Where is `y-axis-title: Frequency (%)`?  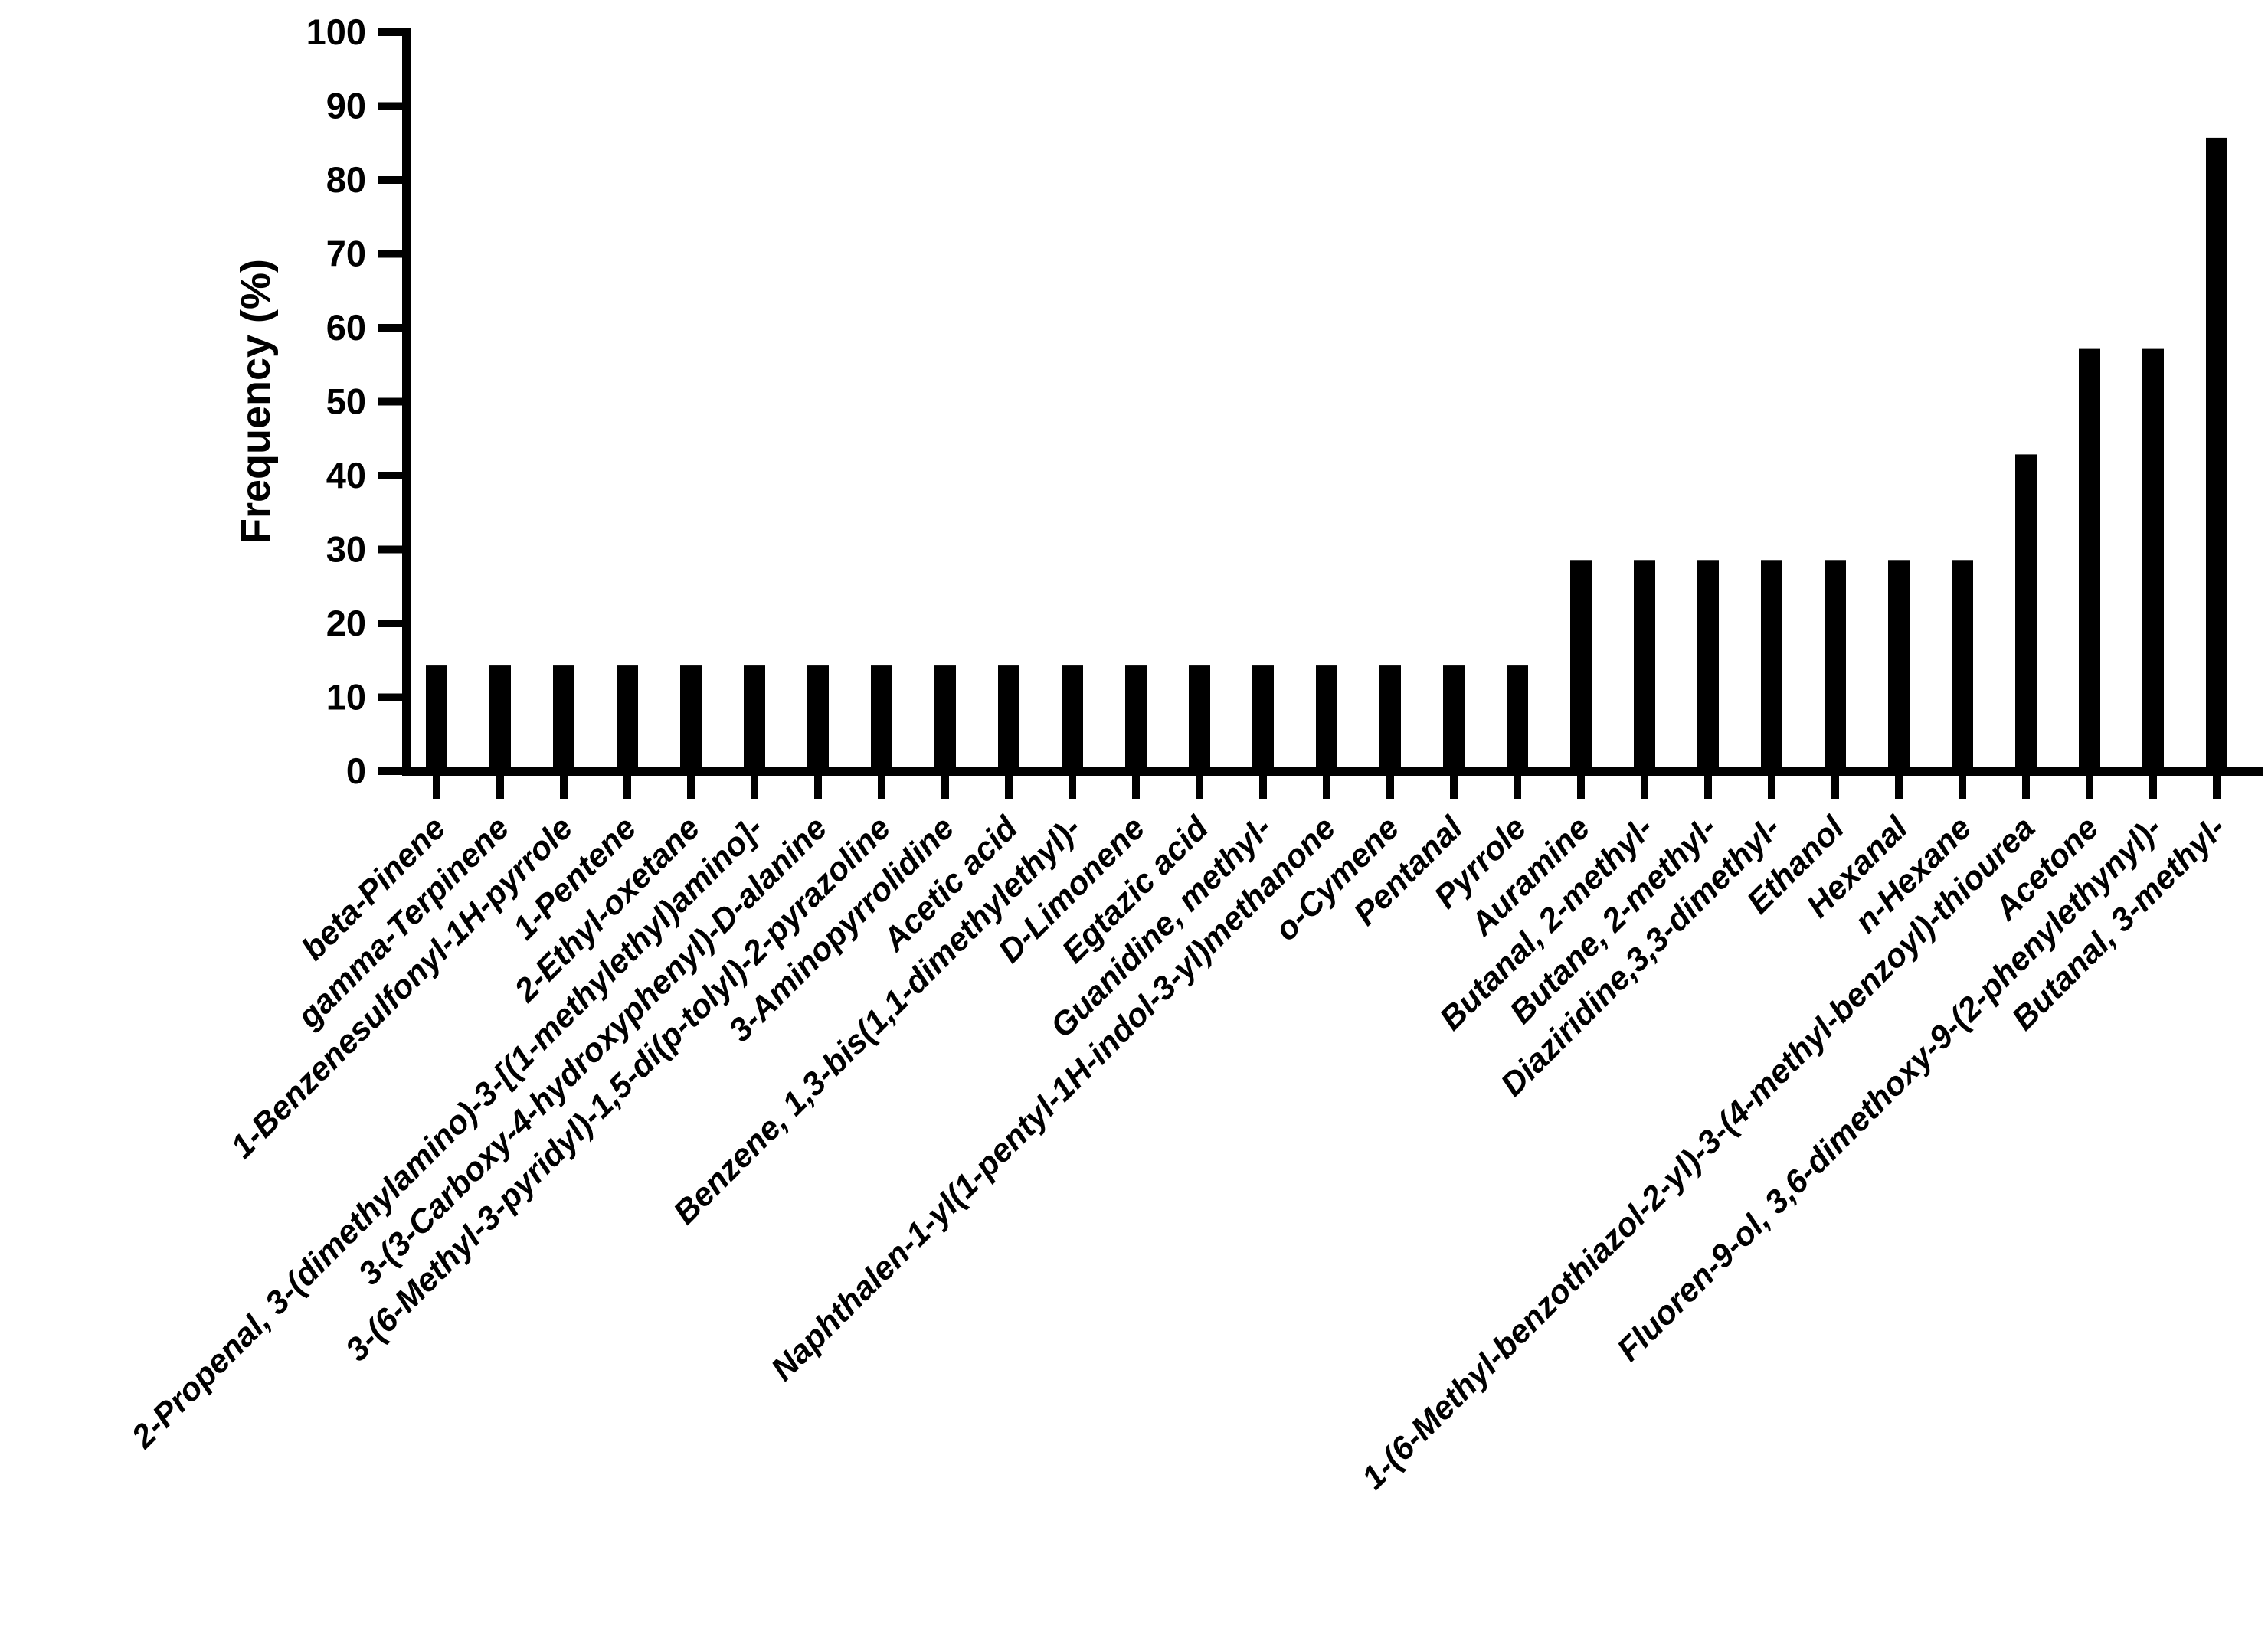 y-axis-title: Frequency (%) is located at coordinates (256, 402).